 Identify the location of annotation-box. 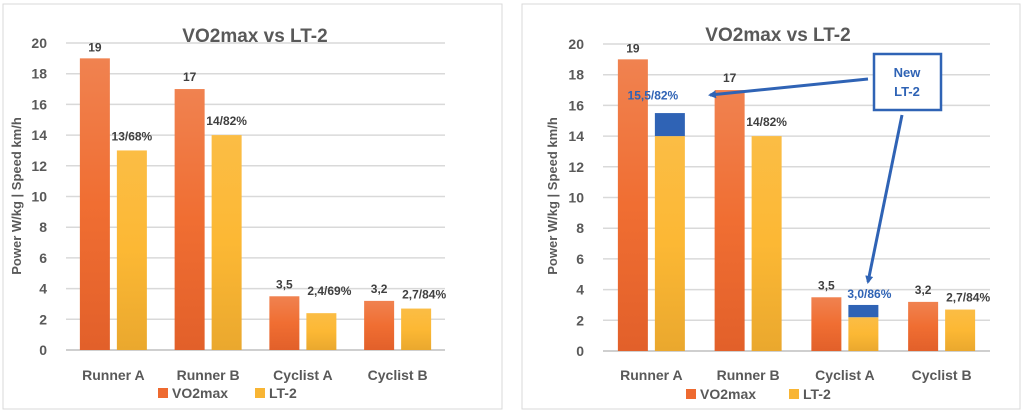
(907, 82).